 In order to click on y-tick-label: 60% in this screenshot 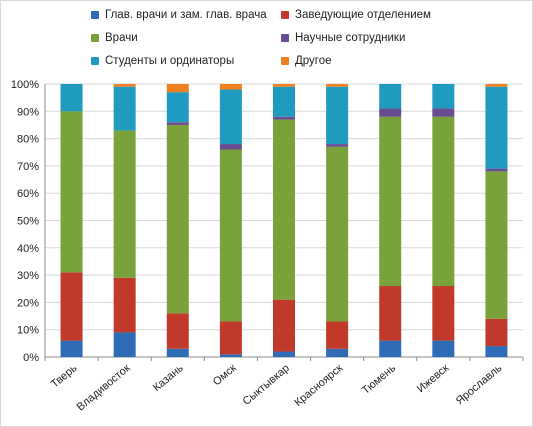, I will do `click(28, 194)`.